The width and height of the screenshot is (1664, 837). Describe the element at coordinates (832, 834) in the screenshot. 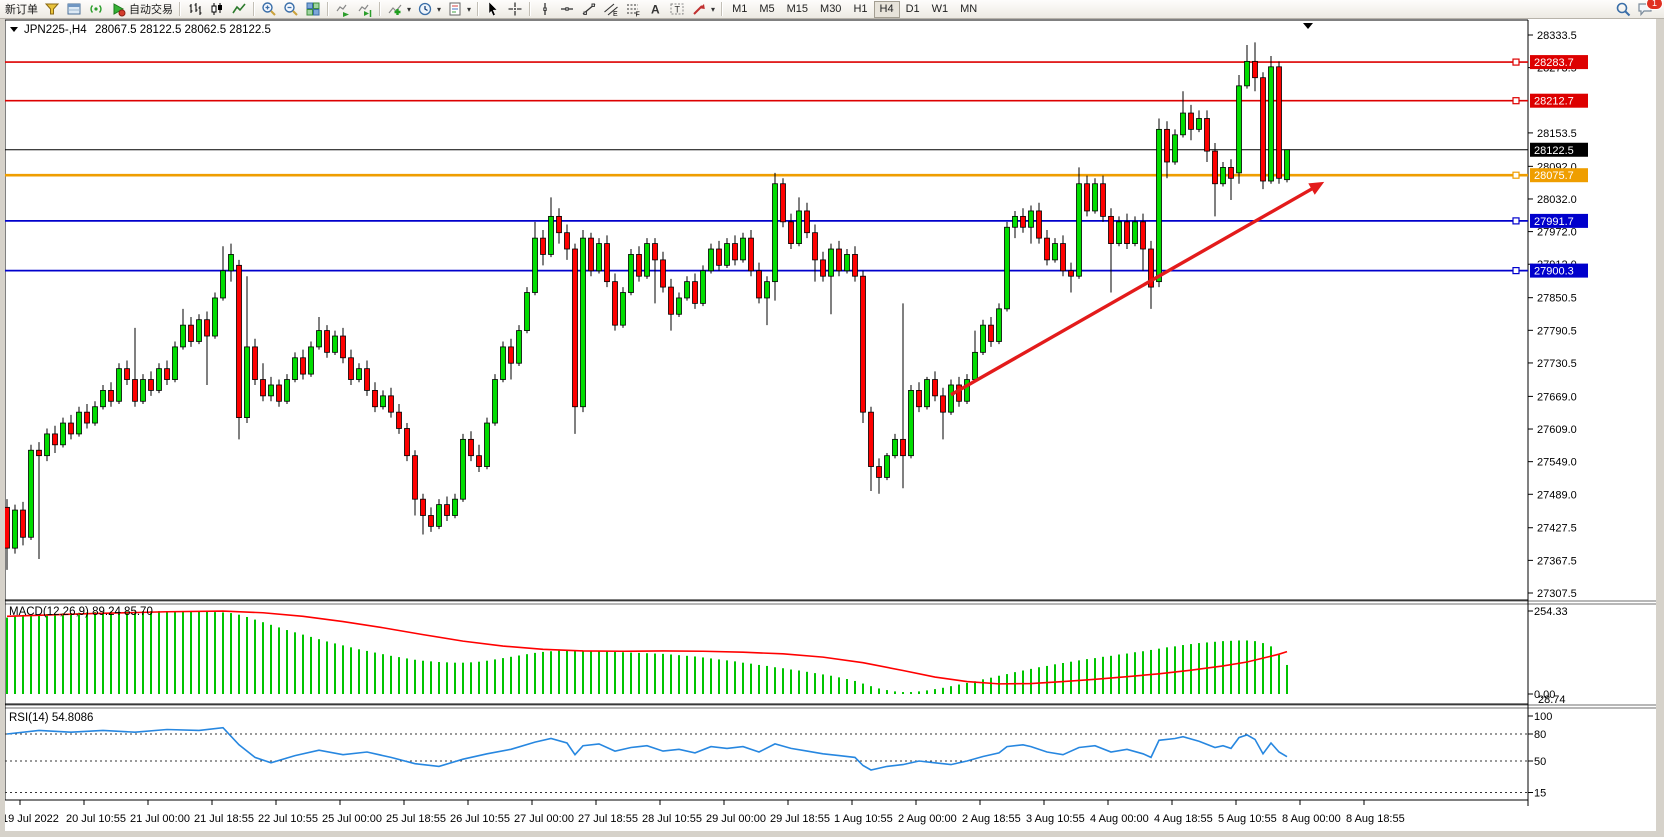

I see `window-bottom-edge` at that location.